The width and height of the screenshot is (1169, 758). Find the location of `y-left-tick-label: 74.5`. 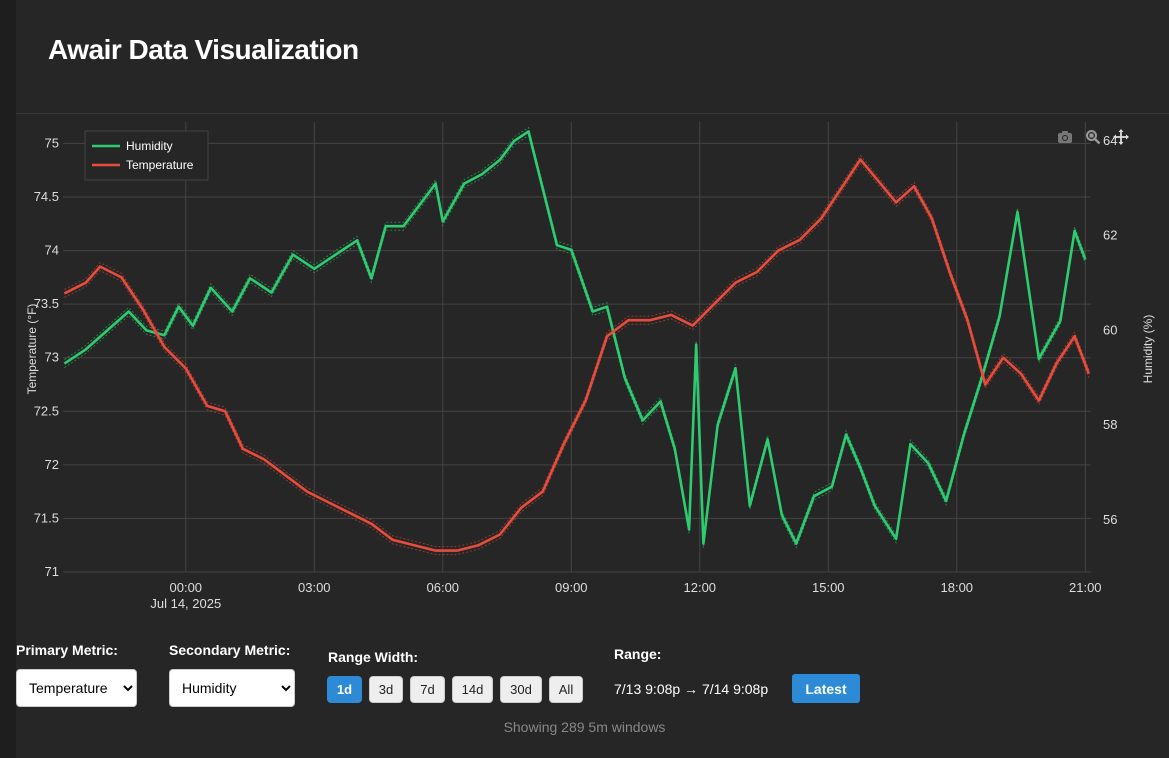

y-left-tick-label: 74.5 is located at coordinates (46, 196).